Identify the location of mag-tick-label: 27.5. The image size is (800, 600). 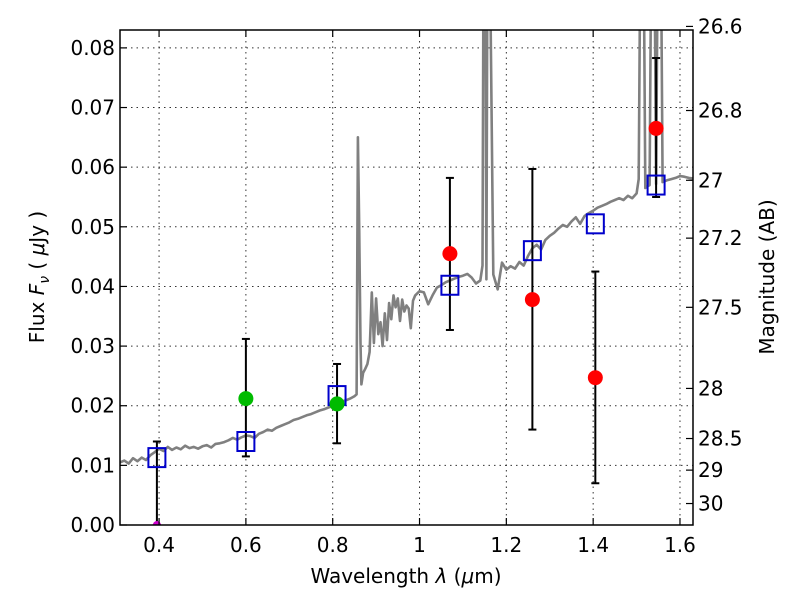
(720, 307).